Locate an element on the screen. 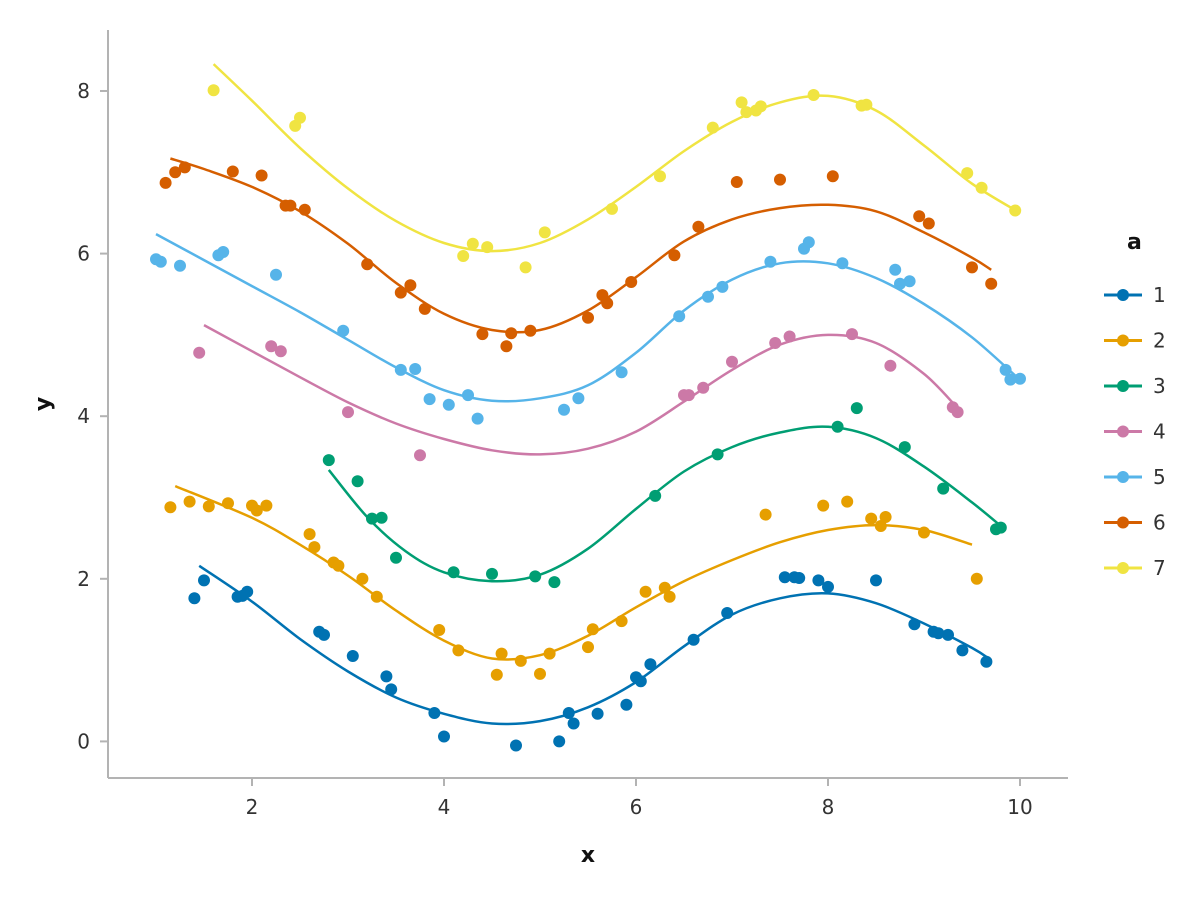 This screenshot has width=1200, height=900. legend: a 1 2 3 4 5 6 7 is located at coordinates (1135, 405).